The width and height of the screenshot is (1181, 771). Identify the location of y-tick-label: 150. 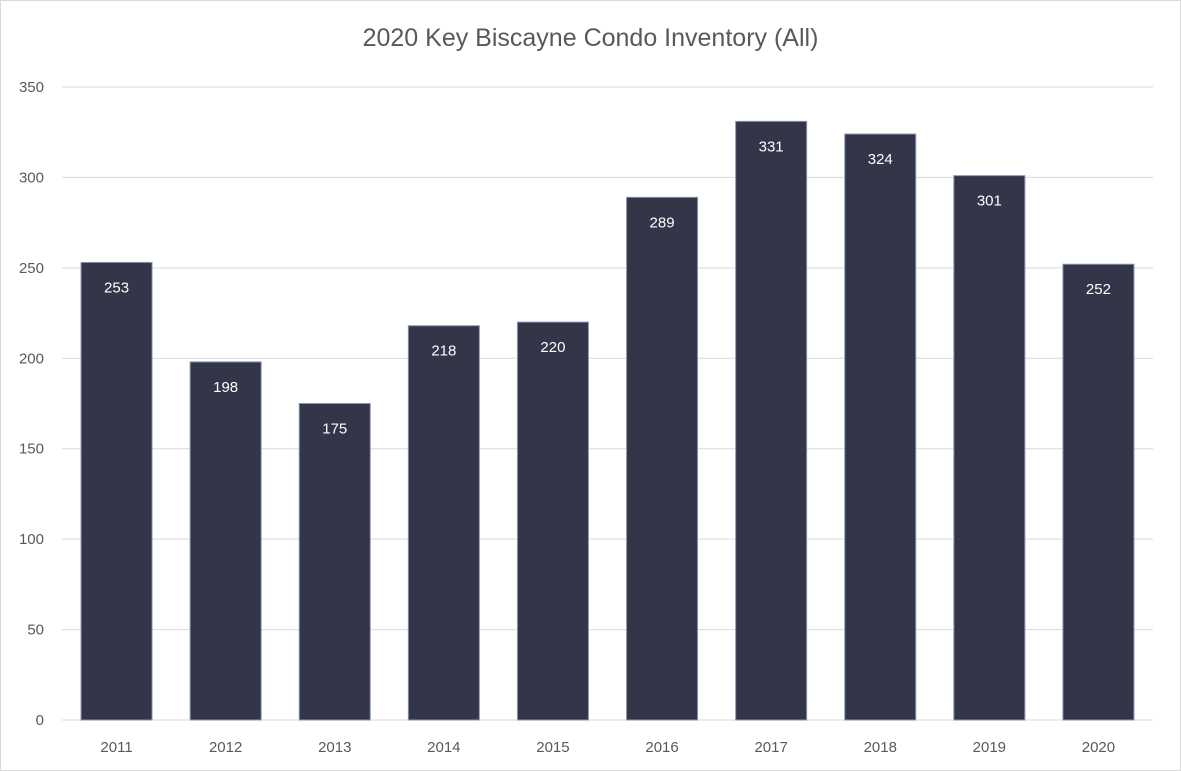
(31, 449).